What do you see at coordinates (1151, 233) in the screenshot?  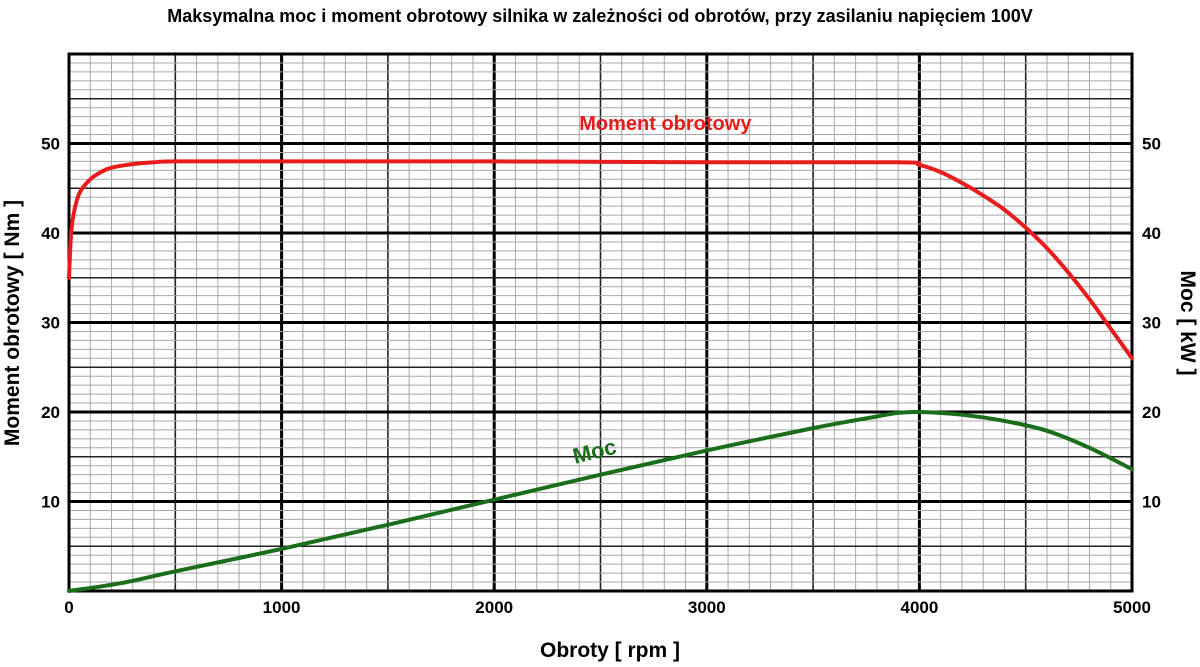 I see `y2-tick-label: 40` at bounding box center [1151, 233].